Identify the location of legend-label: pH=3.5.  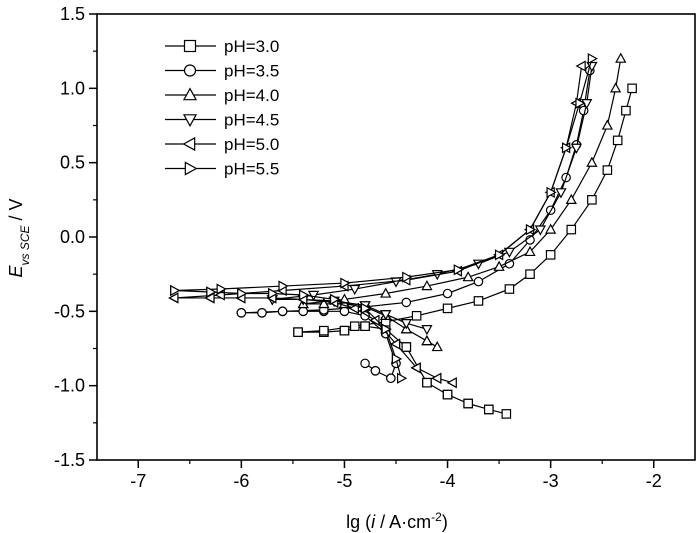
(251, 71).